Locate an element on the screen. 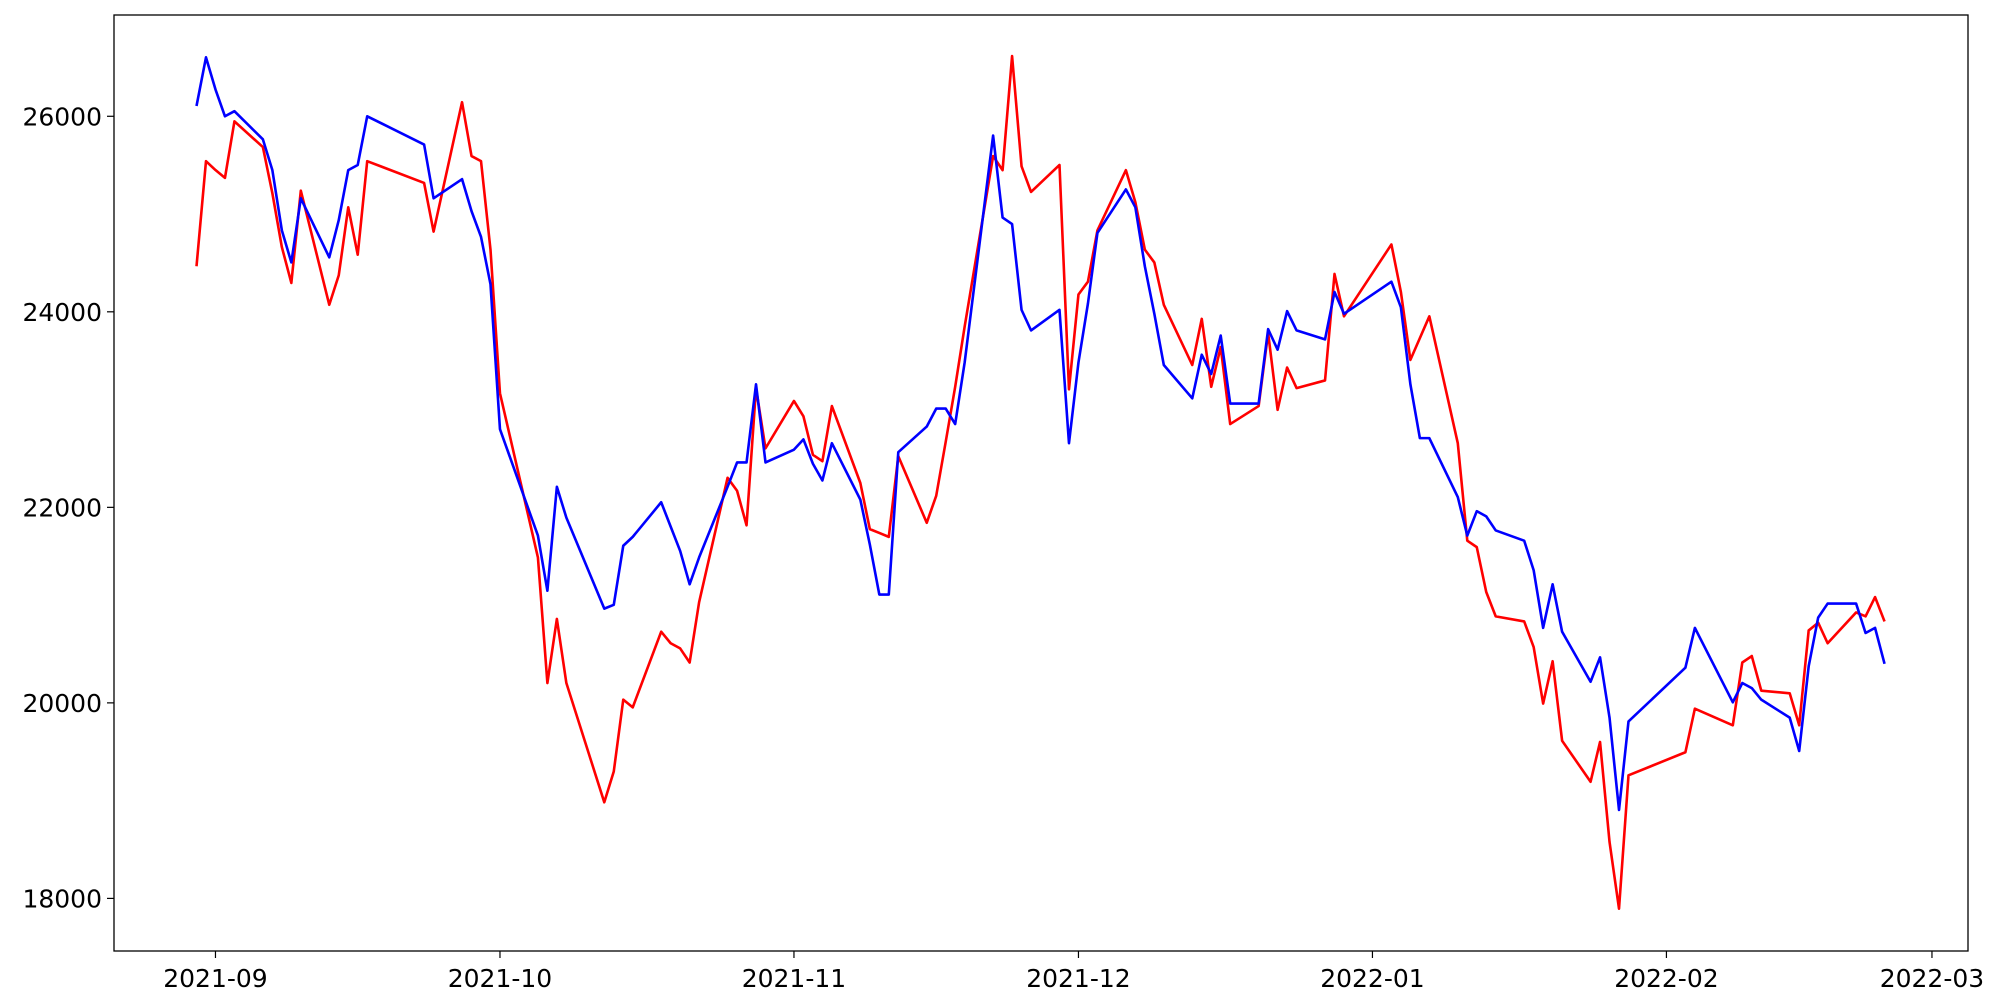  y-tick-label: 20000 is located at coordinates (62, 703).